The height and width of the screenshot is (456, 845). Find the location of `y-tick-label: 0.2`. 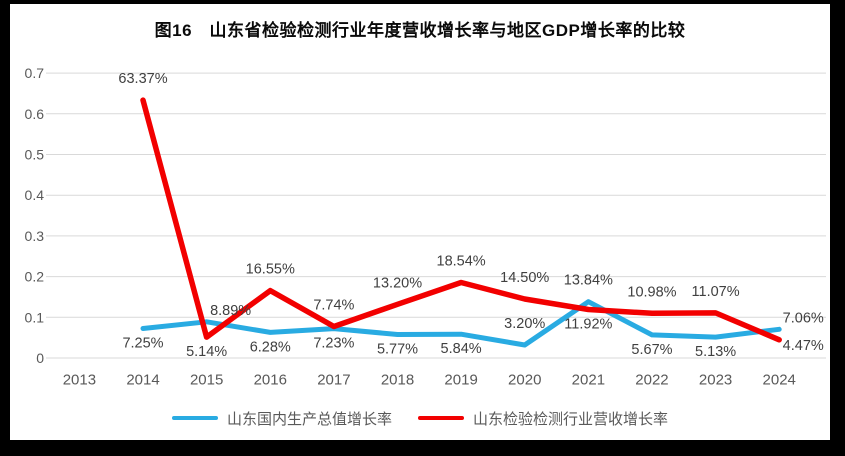

y-tick-label: 0.2 is located at coordinates (35, 277).